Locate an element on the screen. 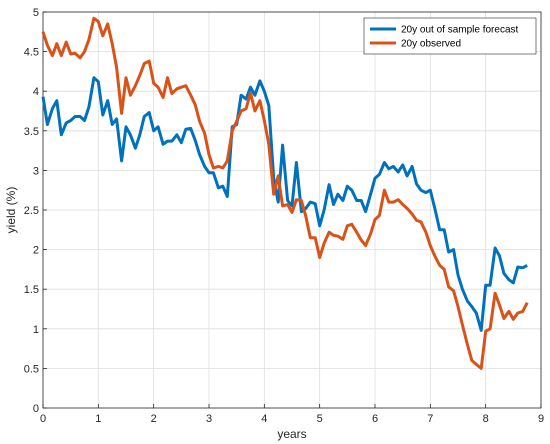 This screenshot has width=550, height=444. y-tick-label: 0 is located at coordinates (36, 409).